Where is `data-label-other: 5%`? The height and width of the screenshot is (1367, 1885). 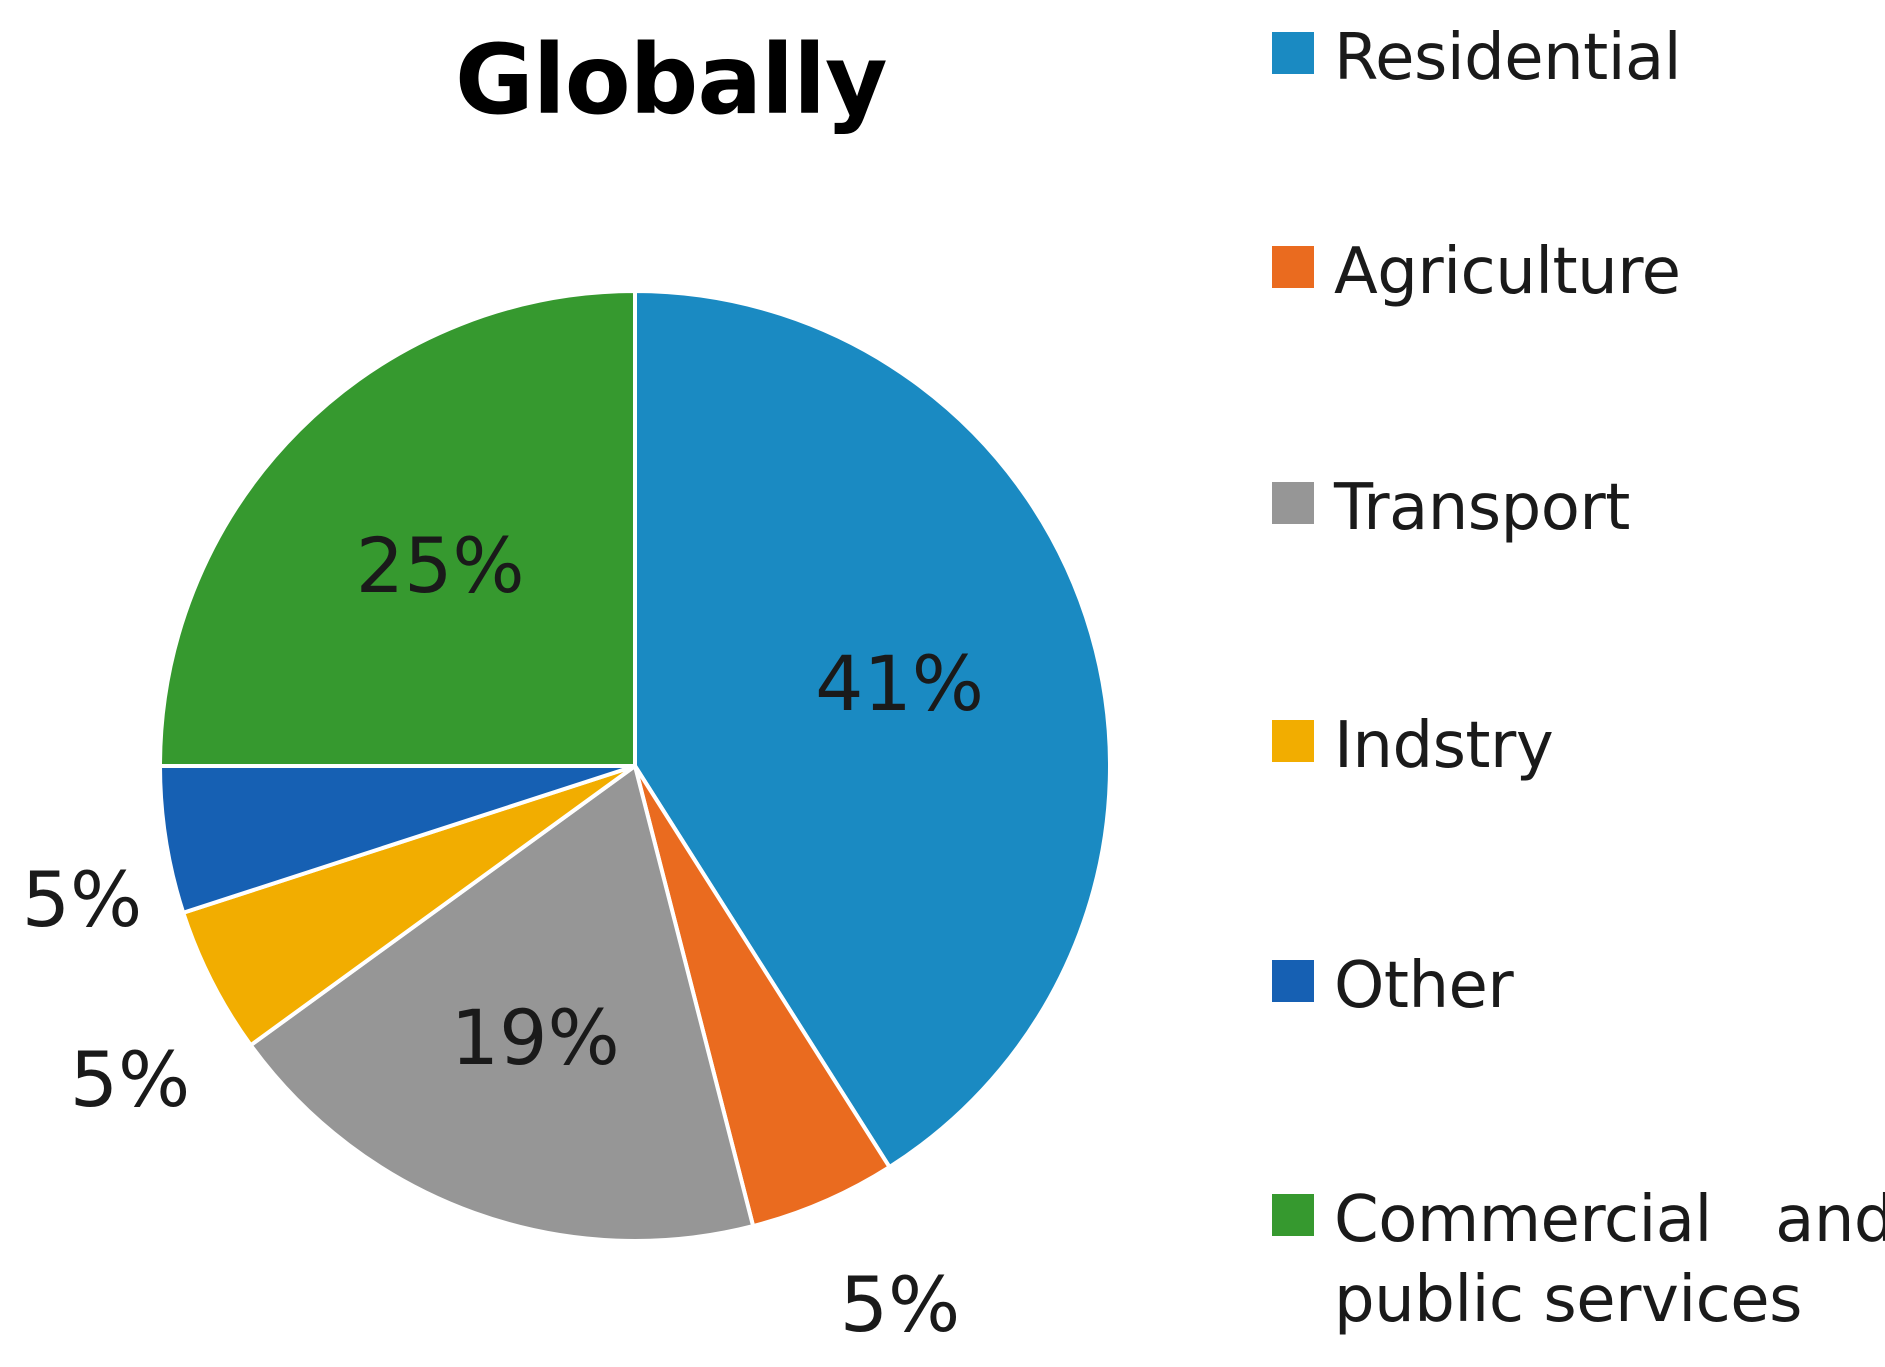 data-label-other: 5% is located at coordinates (82, 899).